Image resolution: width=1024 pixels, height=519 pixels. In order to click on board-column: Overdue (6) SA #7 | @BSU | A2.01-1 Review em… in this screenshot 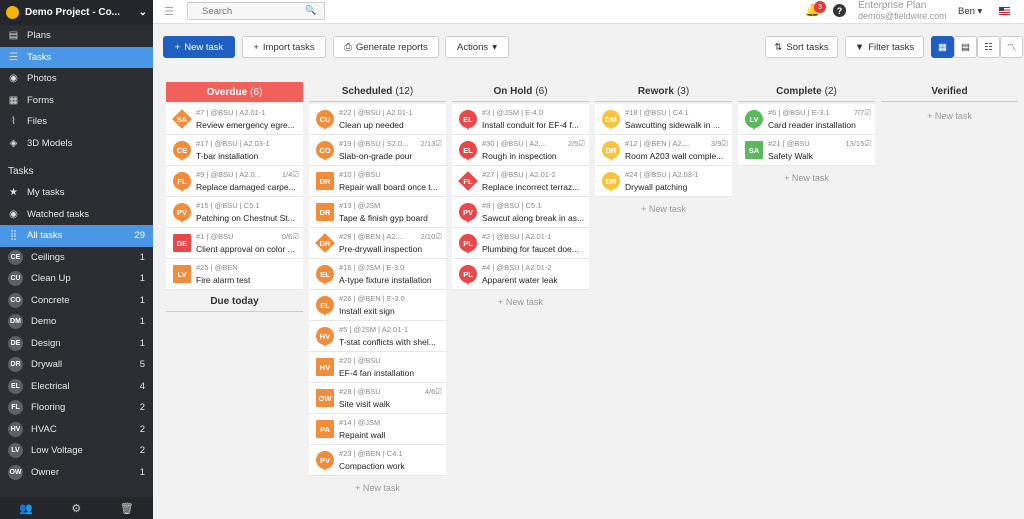, I will do `click(234, 186)`.